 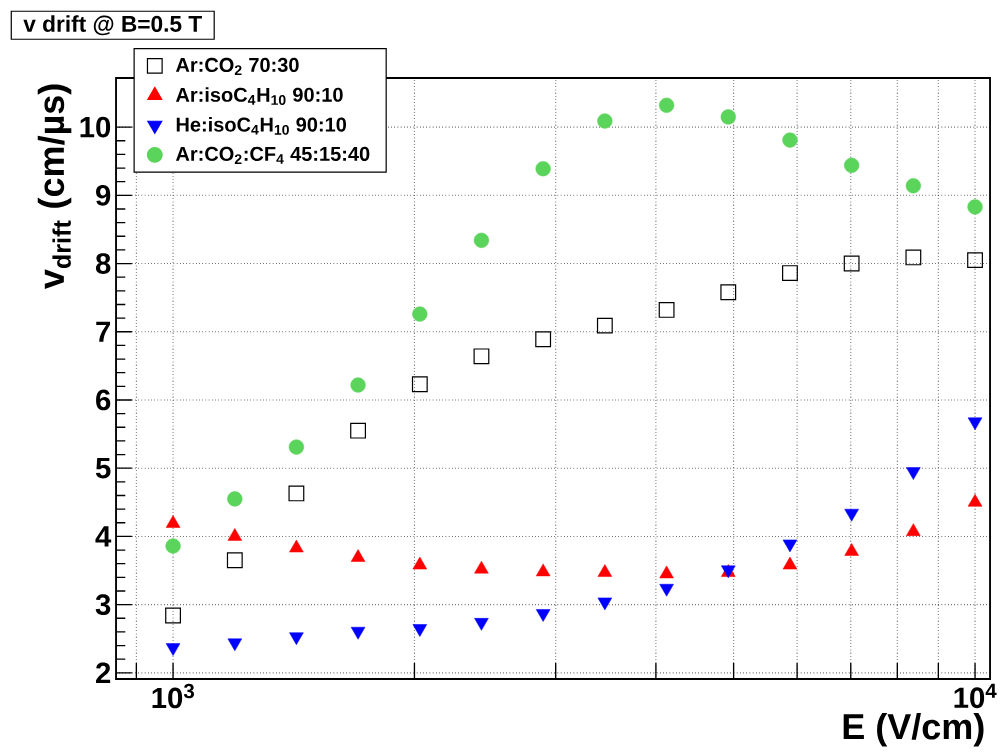 What do you see at coordinates (112, 25) in the screenshot?
I see `chart-title: v drift @ B=0.5 T` at bounding box center [112, 25].